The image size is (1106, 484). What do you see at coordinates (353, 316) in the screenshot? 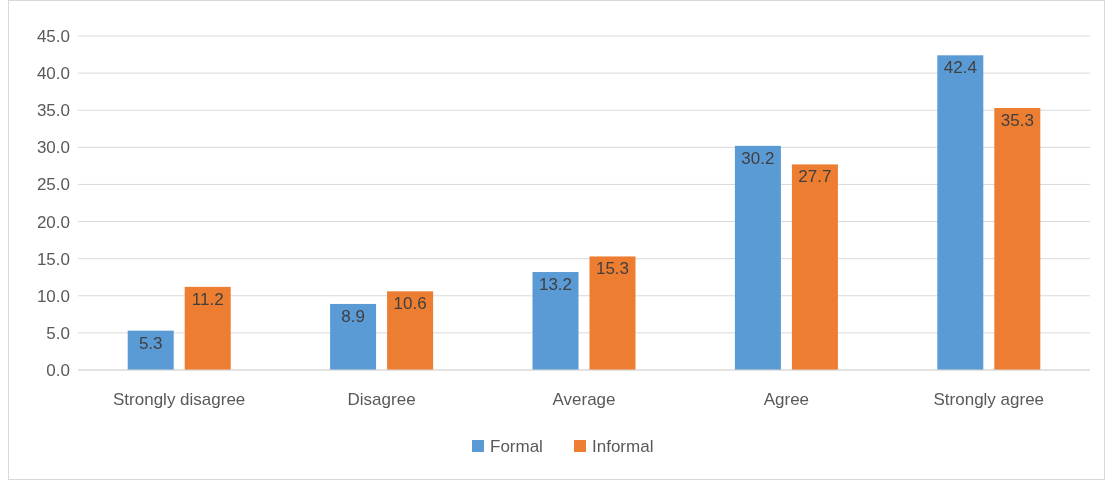
I see `data-label: 8.9` at bounding box center [353, 316].